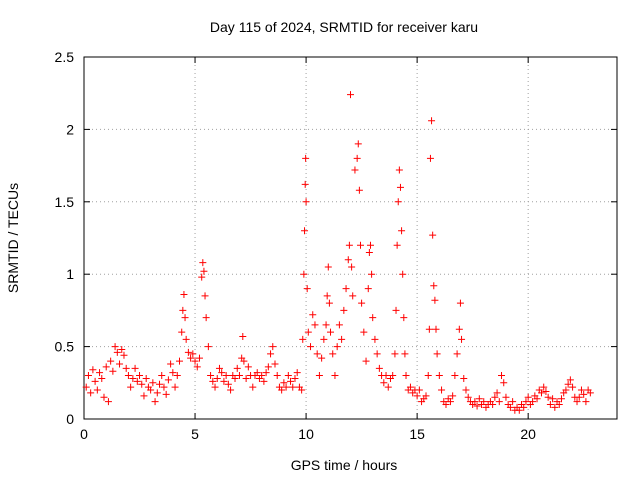 The width and height of the screenshot is (640, 480). Describe the element at coordinates (528, 434) in the screenshot. I see `x-tick-label: 20` at that location.